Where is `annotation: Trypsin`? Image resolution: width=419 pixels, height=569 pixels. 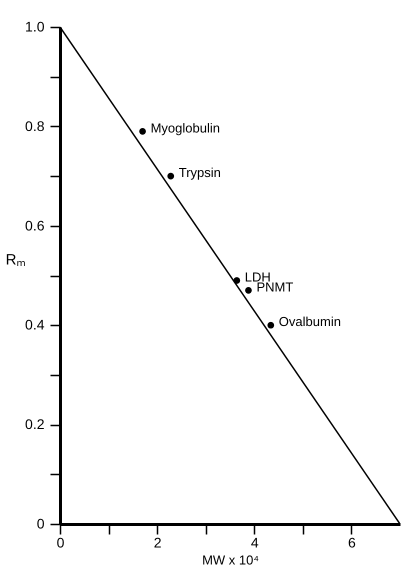 annotation: Trypsin is located at coordinates (199, 172).